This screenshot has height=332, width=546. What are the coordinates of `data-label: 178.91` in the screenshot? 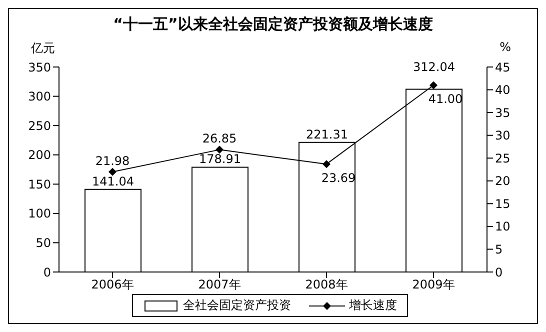 It's located at (220, 159).